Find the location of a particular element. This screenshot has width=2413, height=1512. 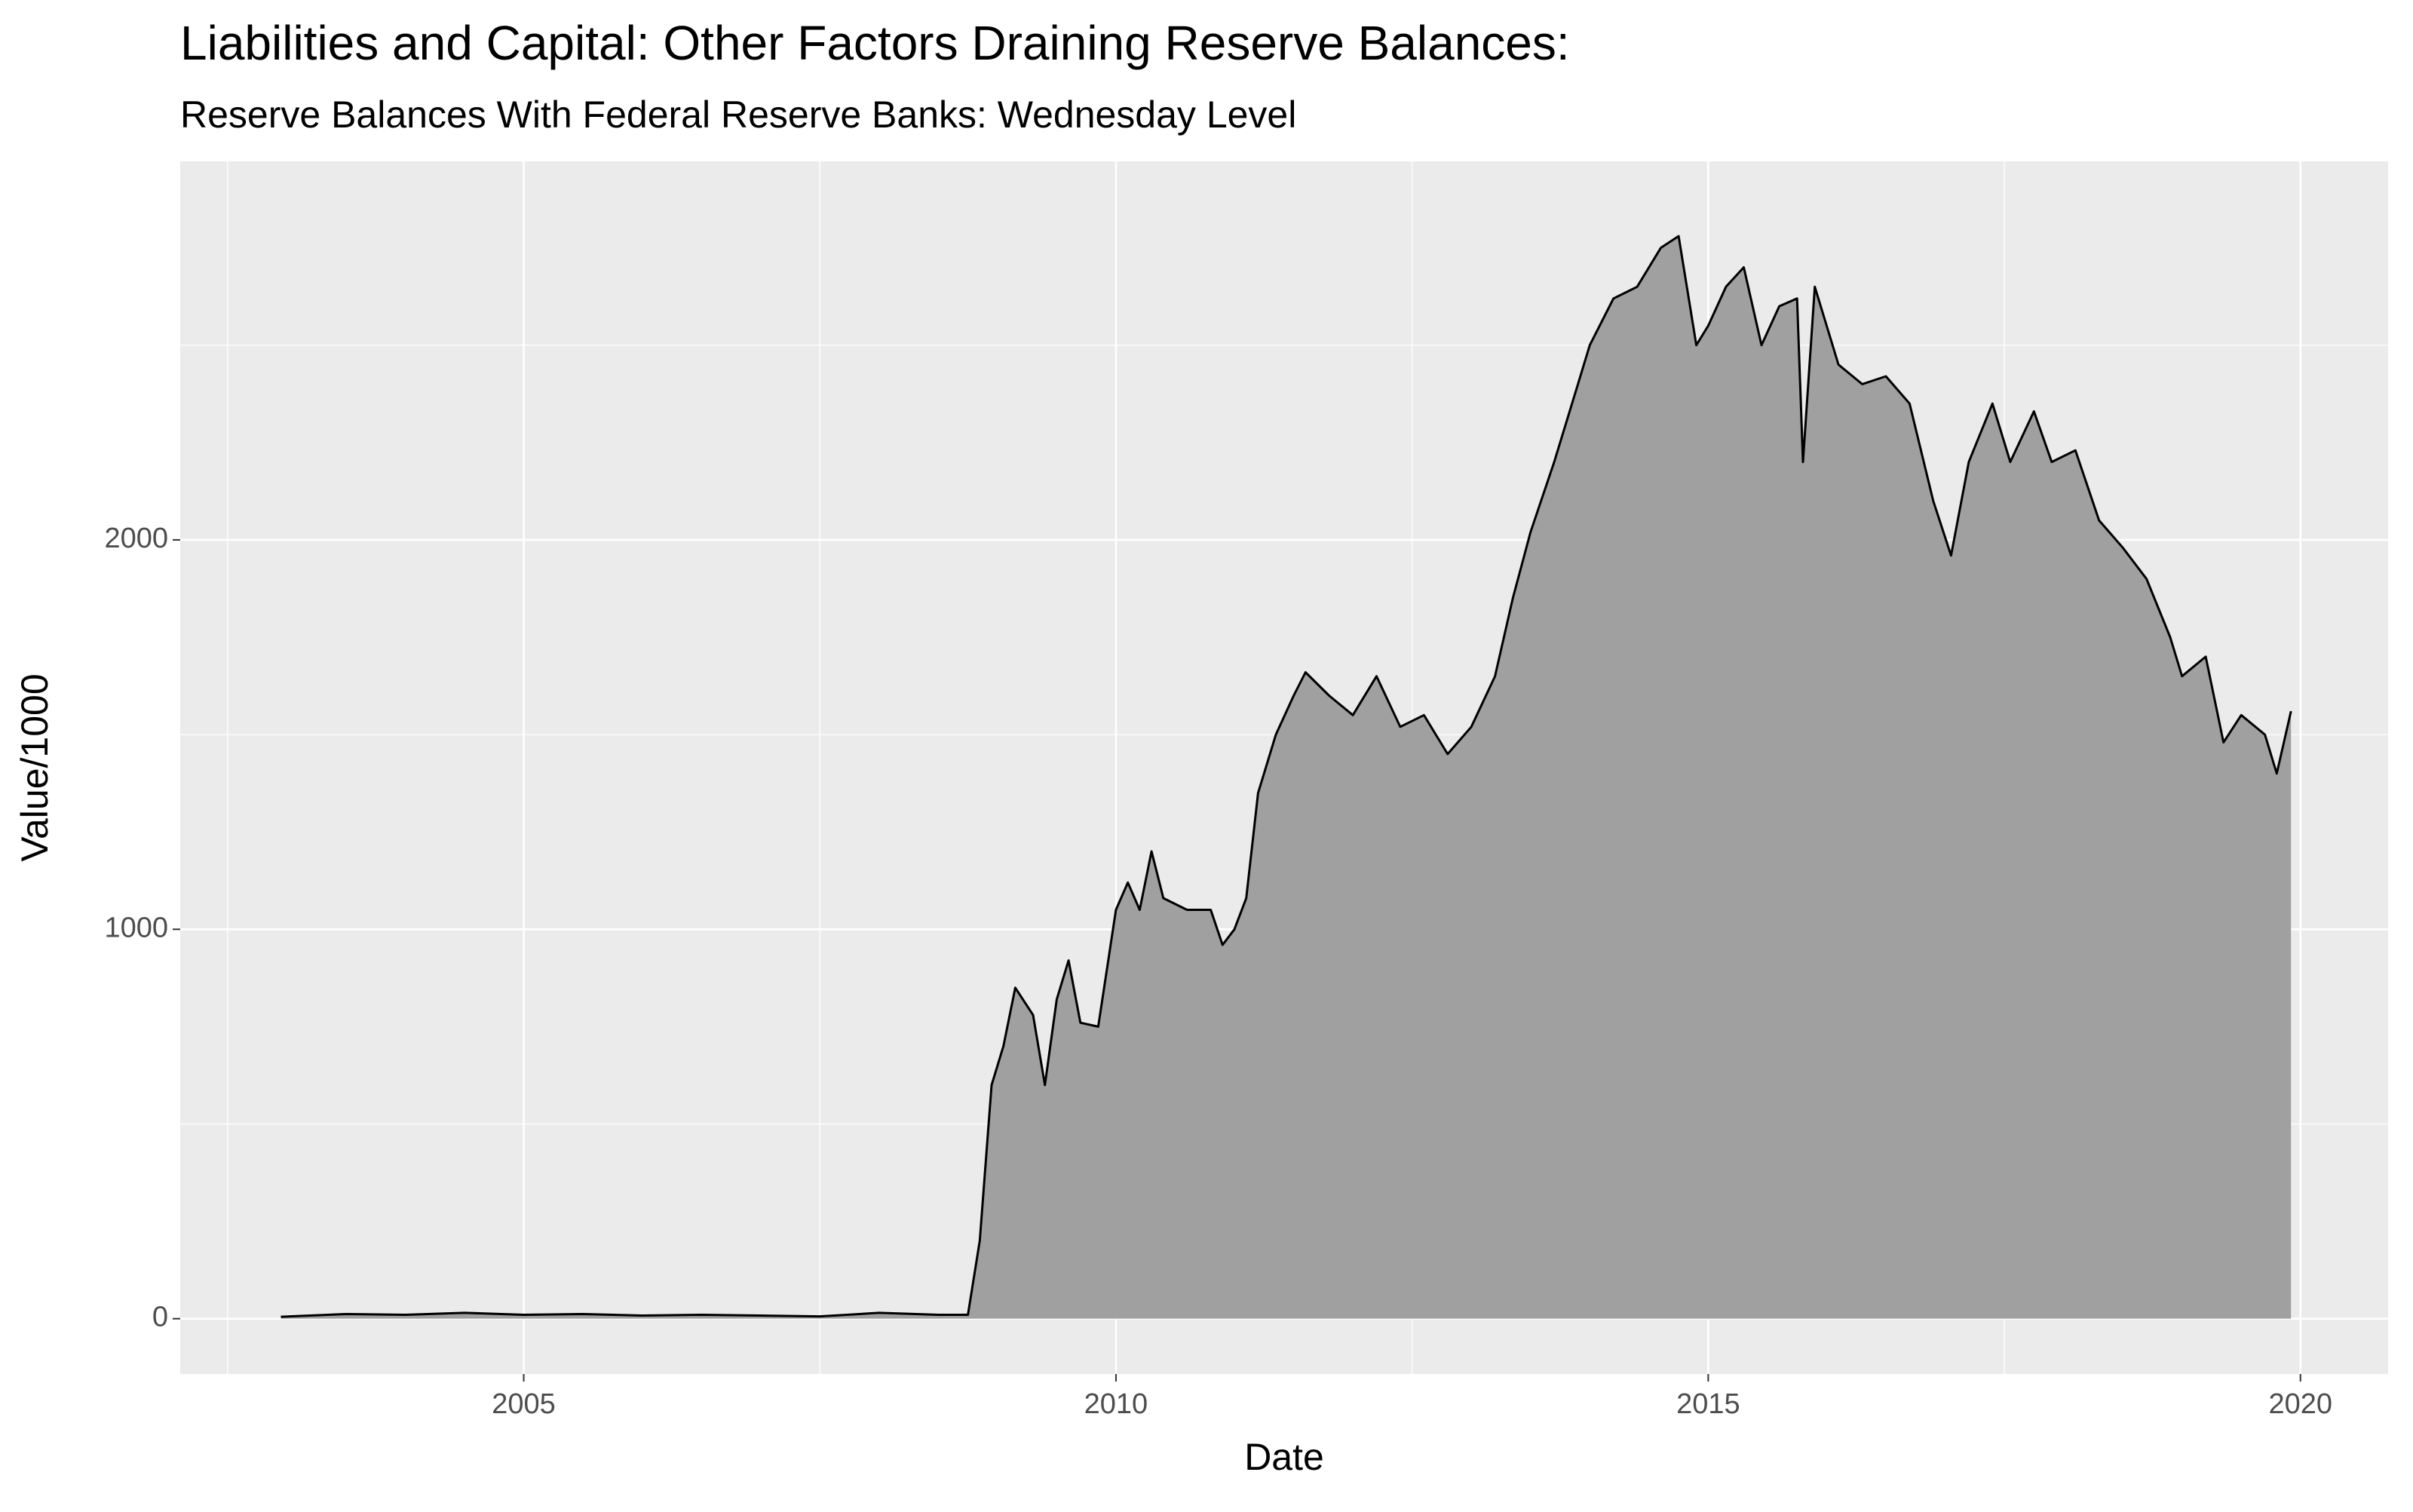

y-tick-label: 2000 is located at coordinates (136, 538).